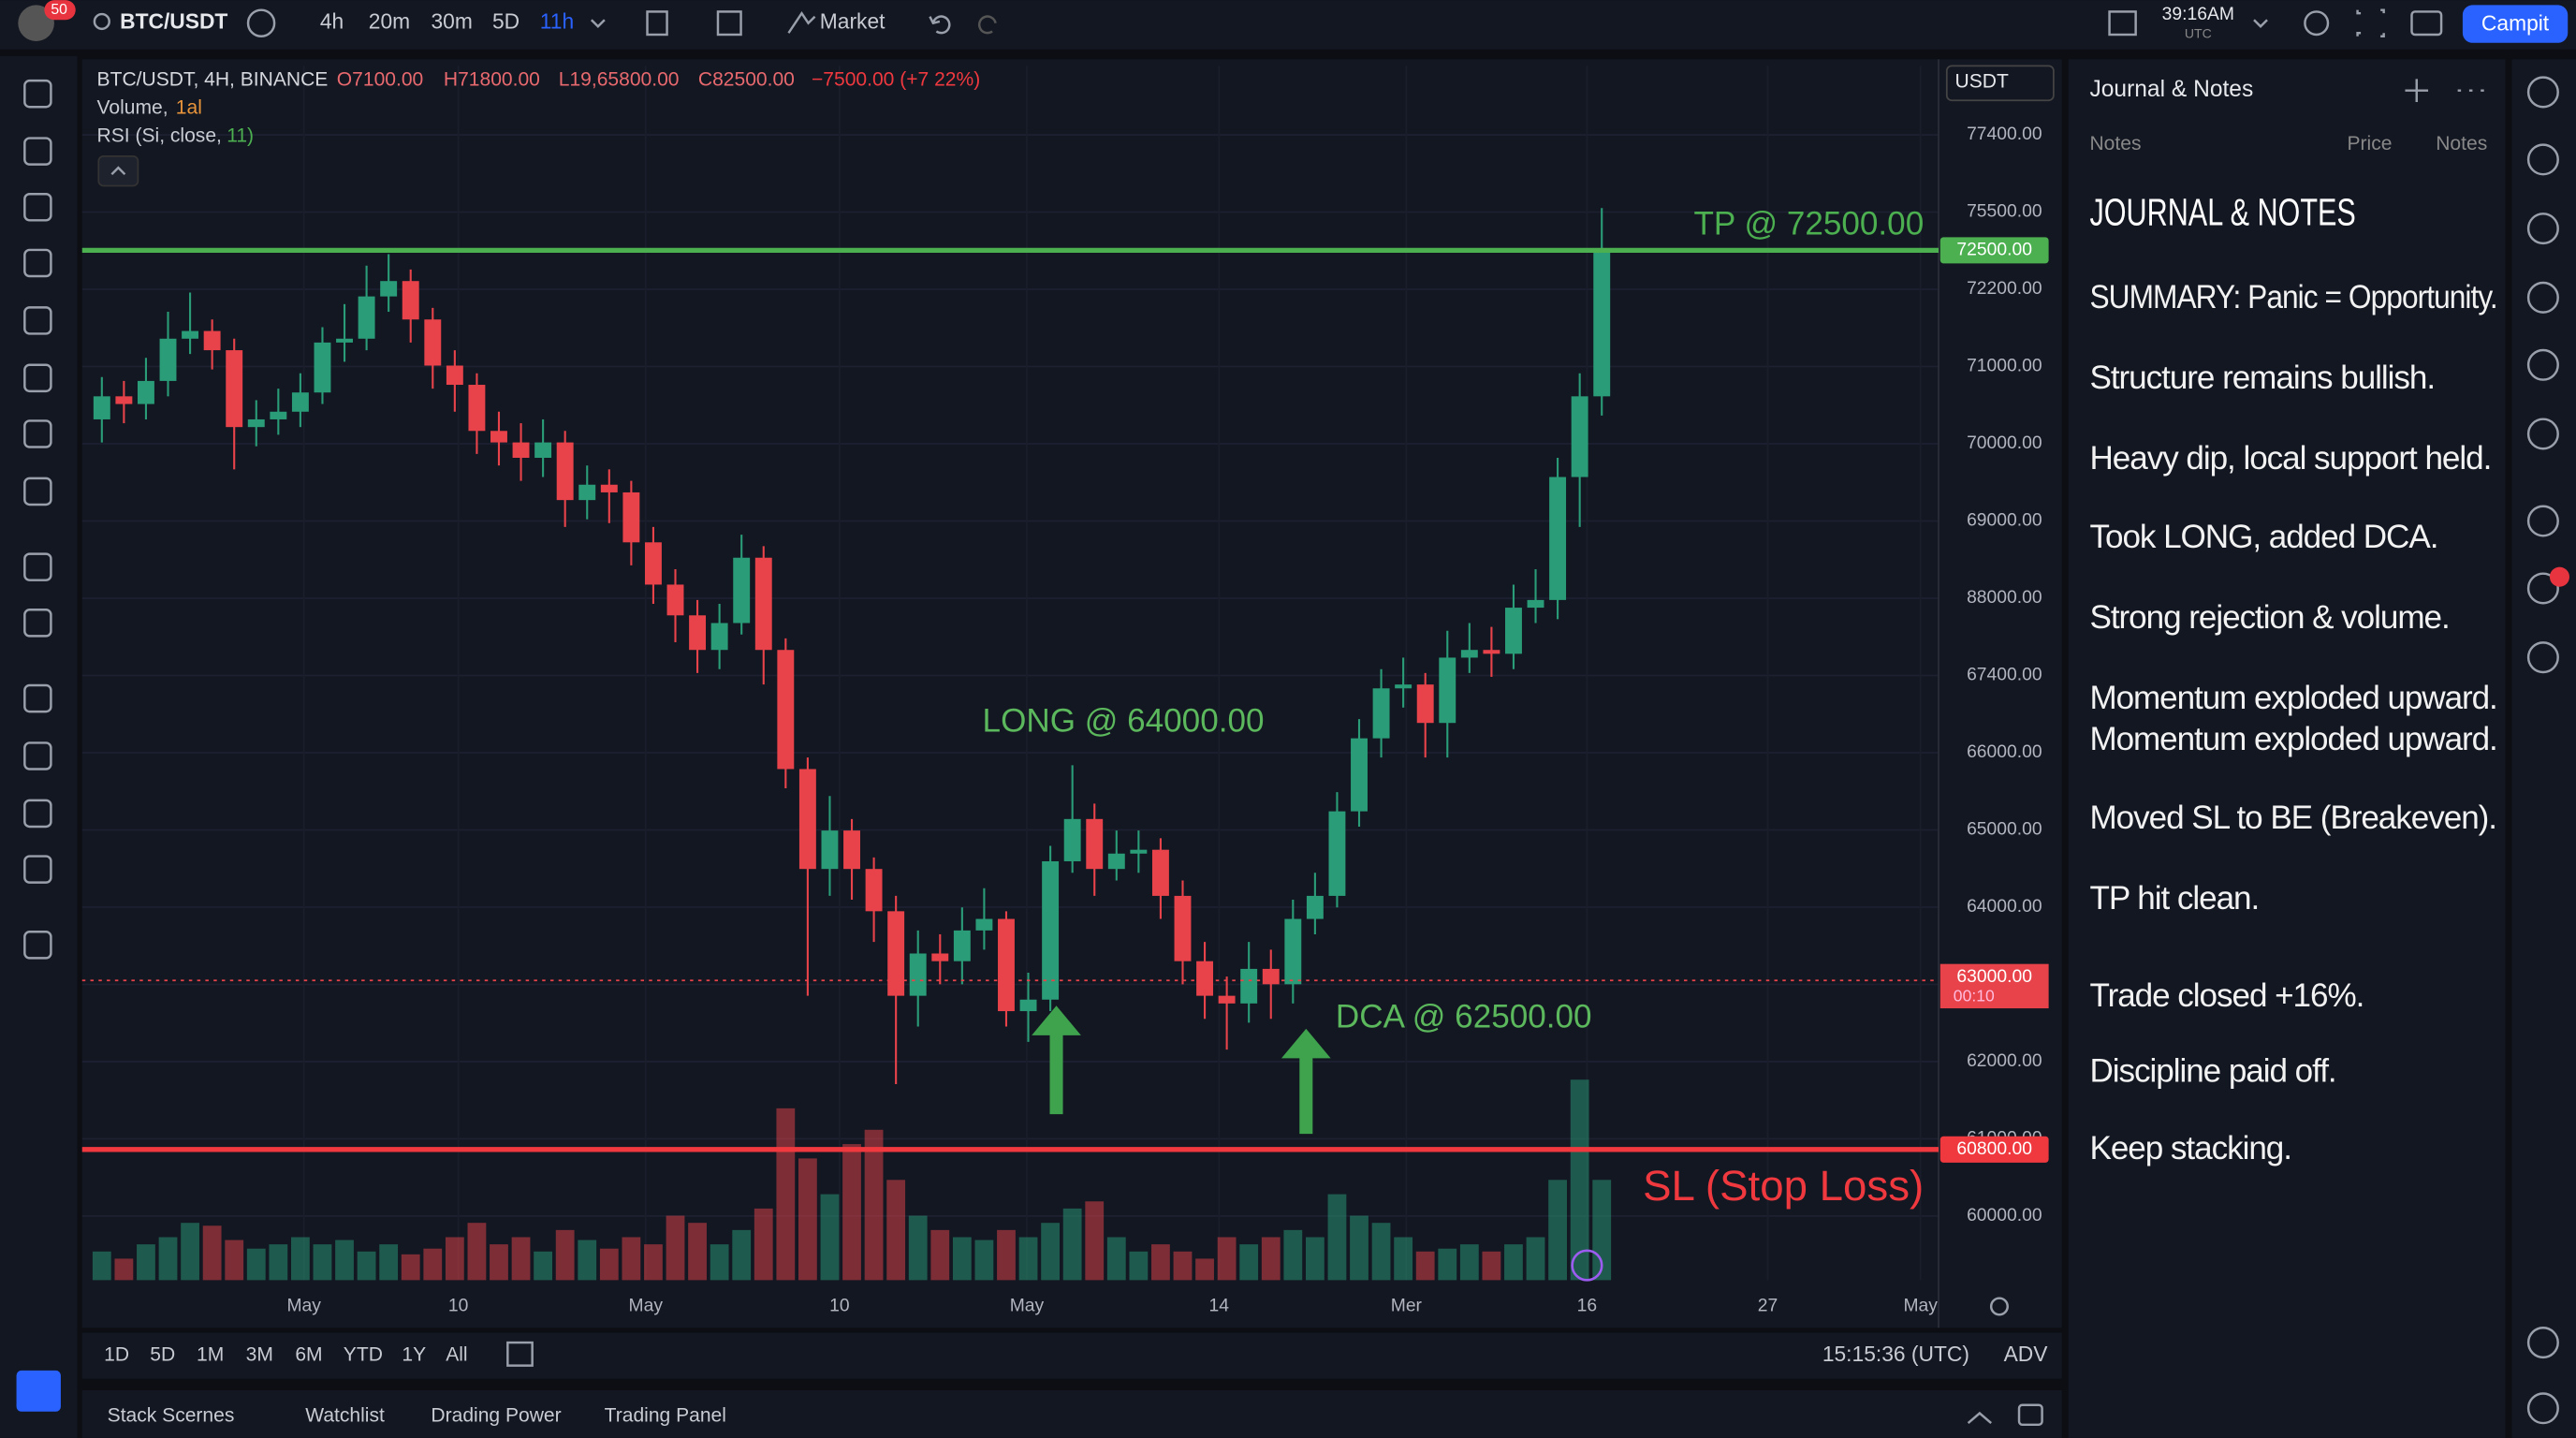 The image size is (2576, 1438). Describe the element at coordinates (801, 22) in the screenshot. I see `market-icon` at that location.